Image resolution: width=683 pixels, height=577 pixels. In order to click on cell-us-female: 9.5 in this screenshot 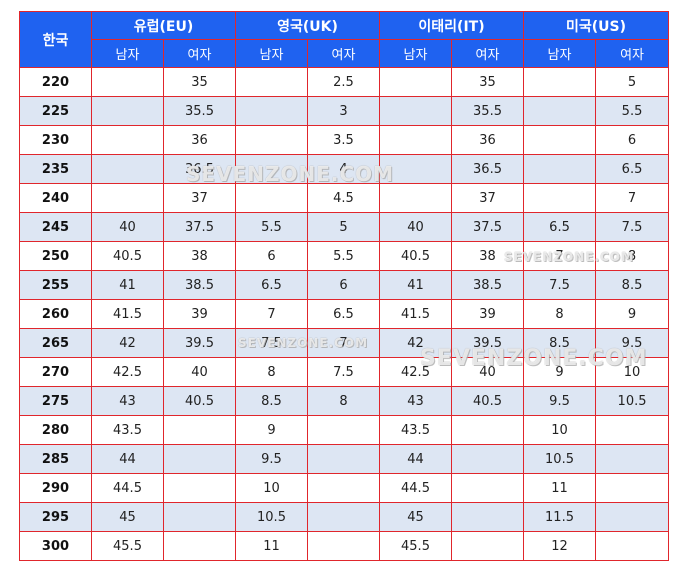, I will do `click(632, 343)`.